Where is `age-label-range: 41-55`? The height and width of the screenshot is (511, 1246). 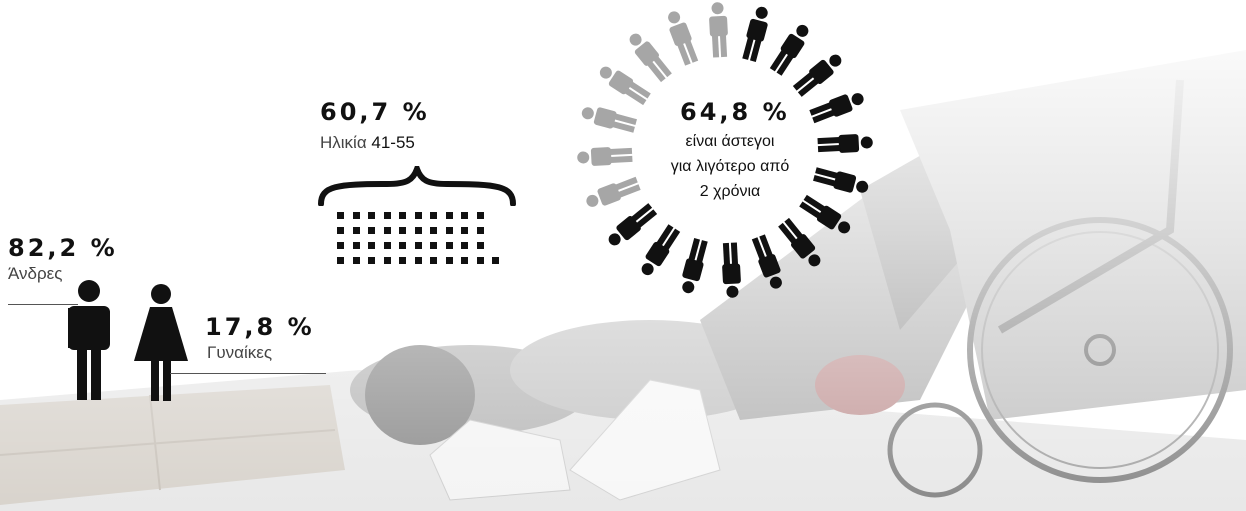 age-label-range: 41-55 is located at coordinates (393, 142).